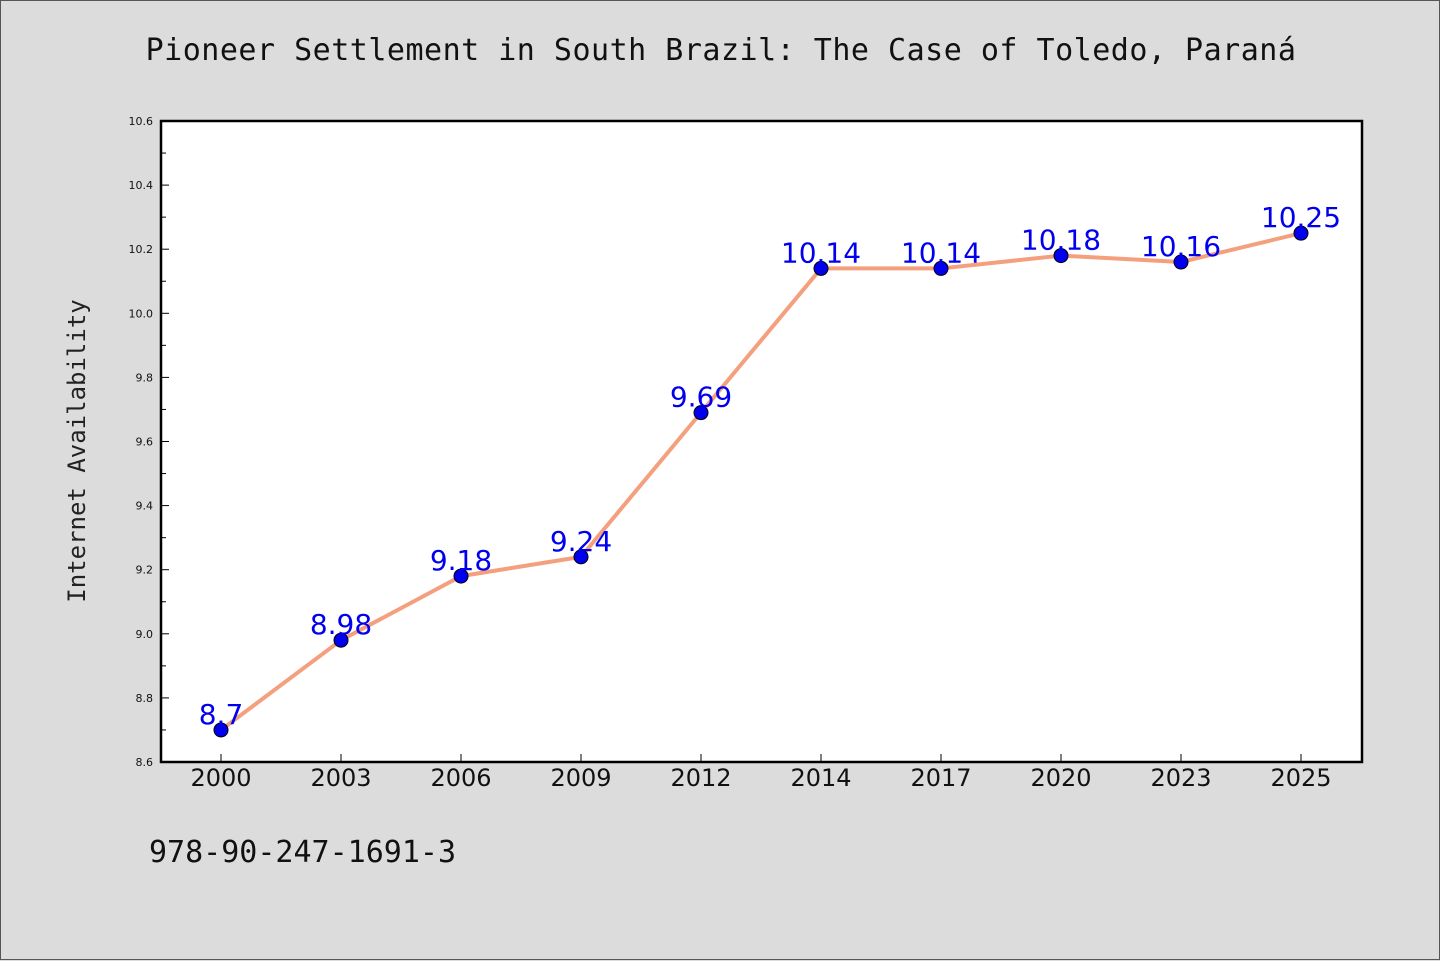 The image size is (1440, 961). I want to click on x-tick-label: 2009, so click(580, 778).